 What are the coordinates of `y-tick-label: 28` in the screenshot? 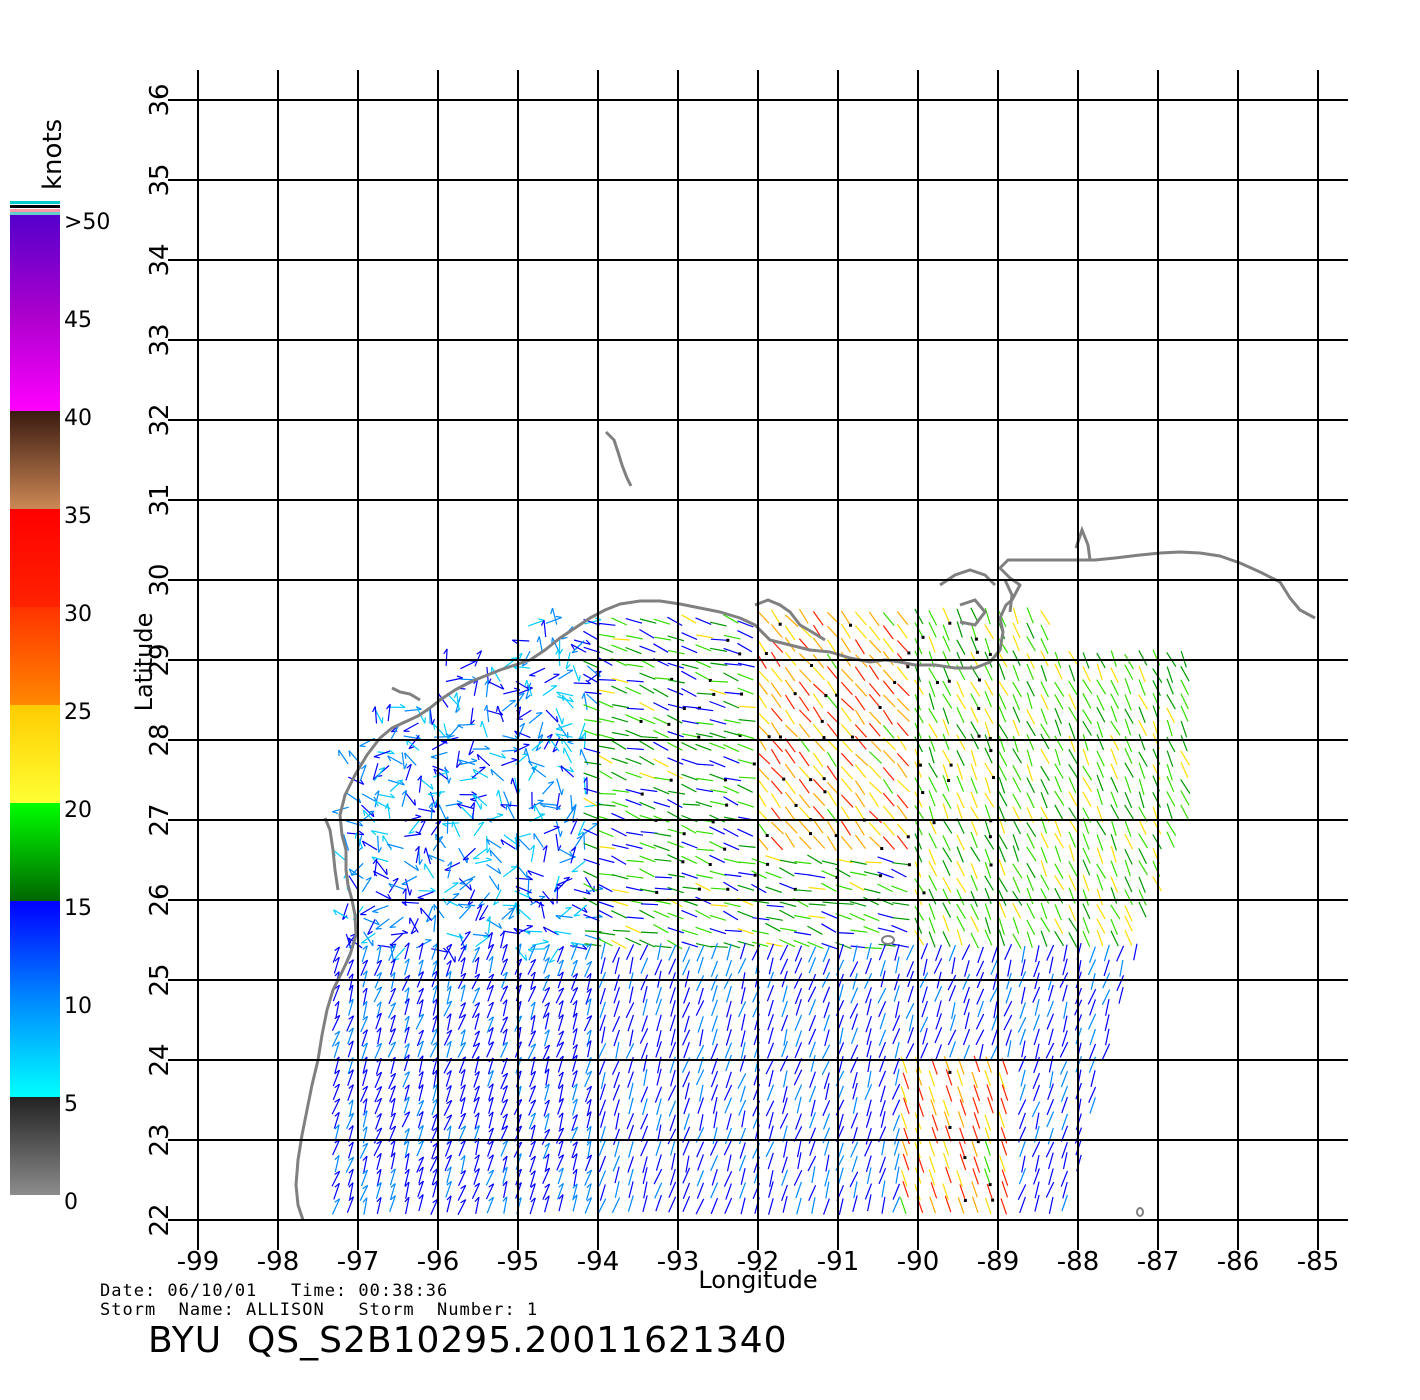 It's located at (160, 739).